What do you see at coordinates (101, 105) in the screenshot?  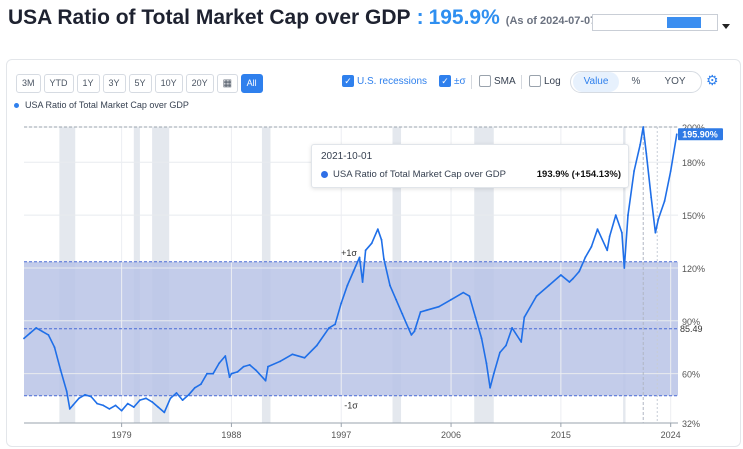 I see `chart-legend: USA Ratio of Total Market Cap over GDP` at bounding box center [101, 105].